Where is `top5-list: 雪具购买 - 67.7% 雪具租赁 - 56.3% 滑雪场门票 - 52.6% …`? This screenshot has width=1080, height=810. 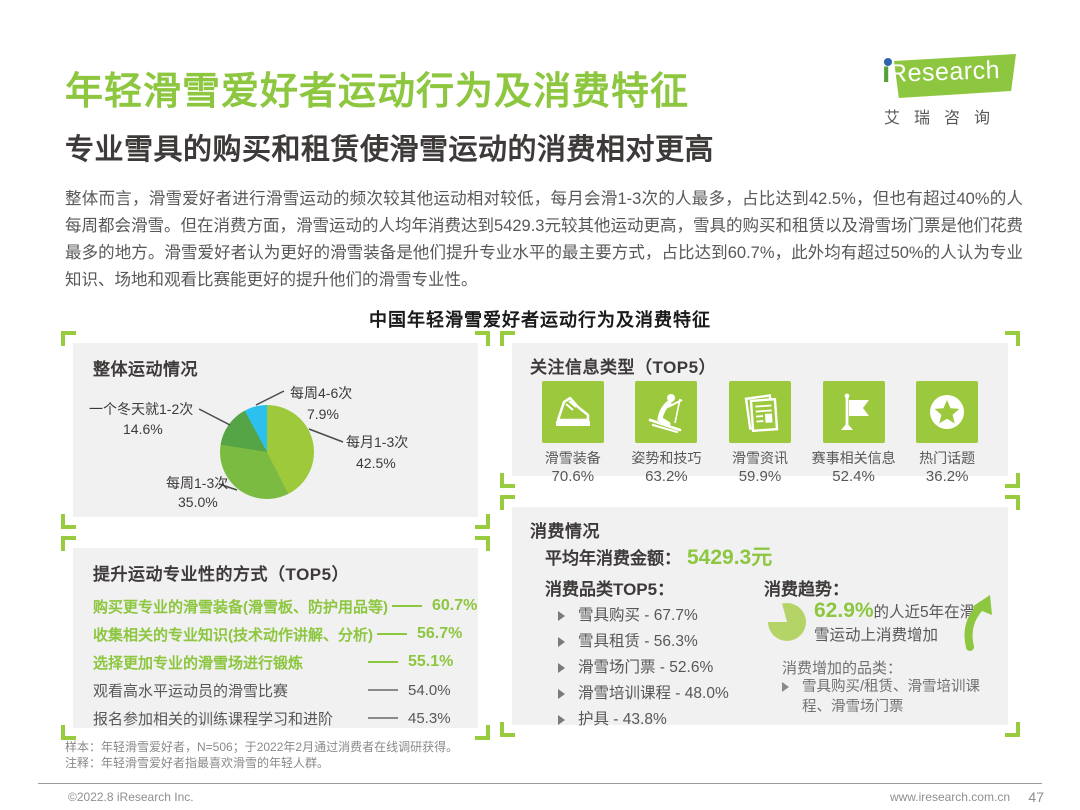 top5-list: 雪具购买 - 67.7% 雪具租赁 - 56.3% 滑雪场门票 - 52.6% … is located at coordinates (643, 668).